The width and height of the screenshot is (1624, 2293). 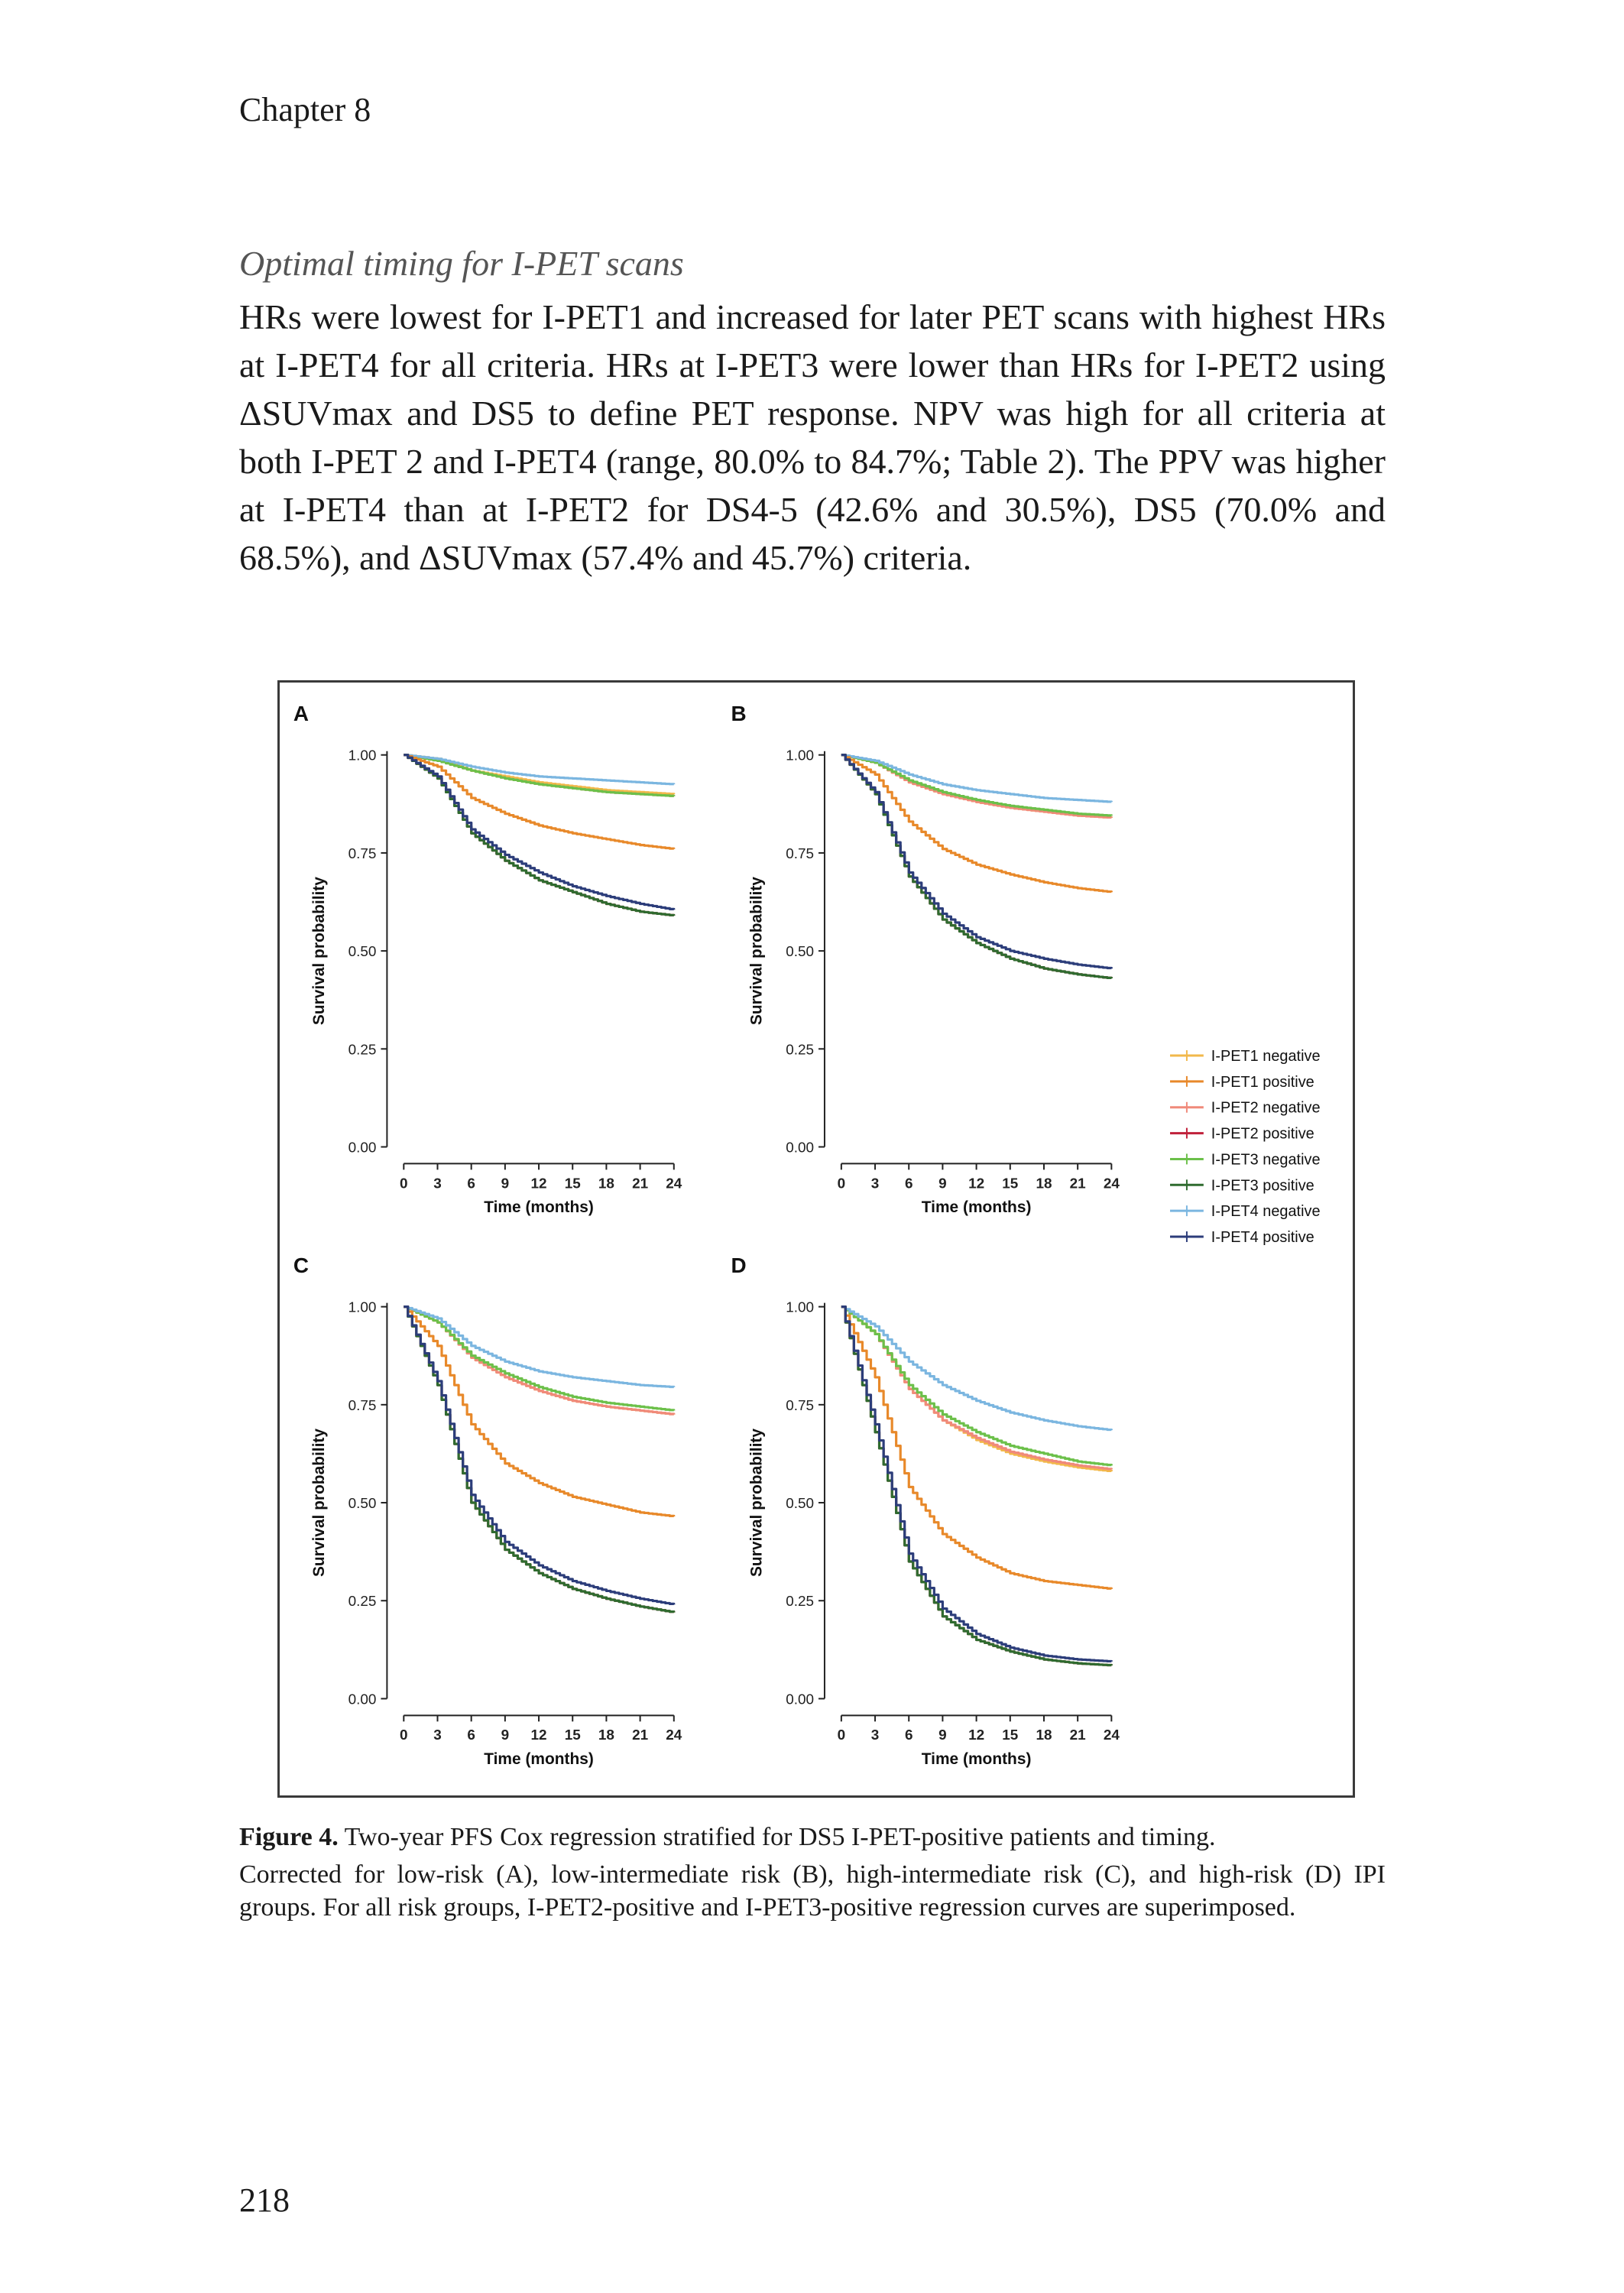 What do you see at coordinates (1262, 1082) in the screenshot?
I see `legend-label: I-PET1 positive` at bounding box center [1262, 1082].